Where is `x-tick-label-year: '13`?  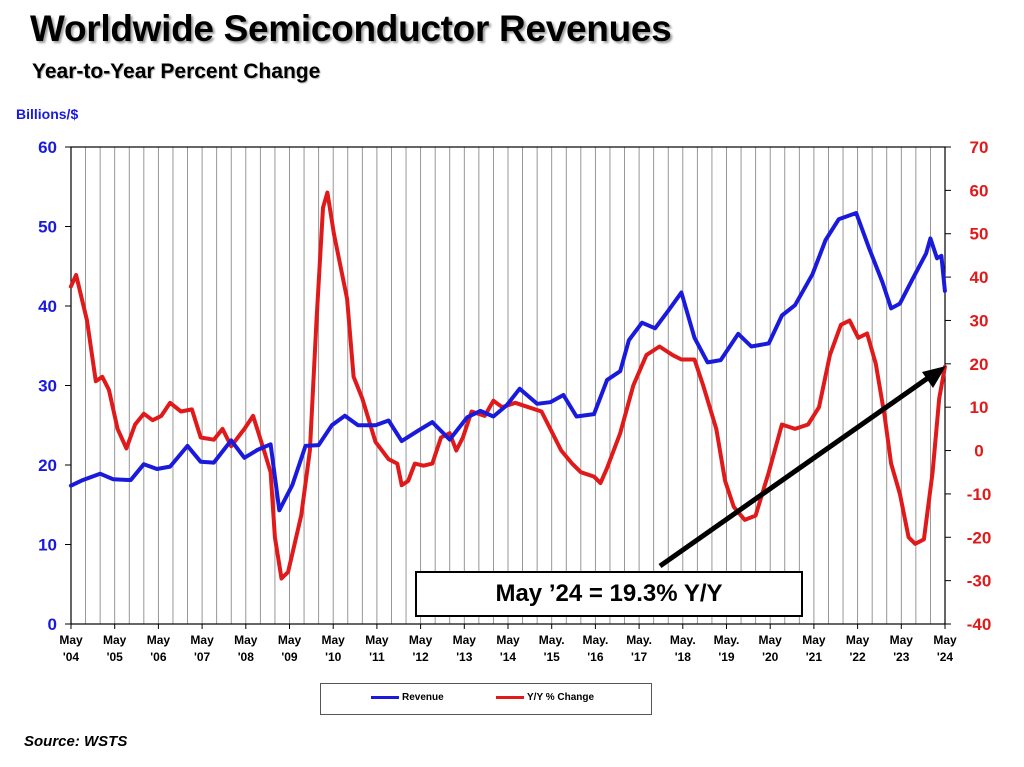 x-tick-label-year: '13 is located at coordinates (464, 657).